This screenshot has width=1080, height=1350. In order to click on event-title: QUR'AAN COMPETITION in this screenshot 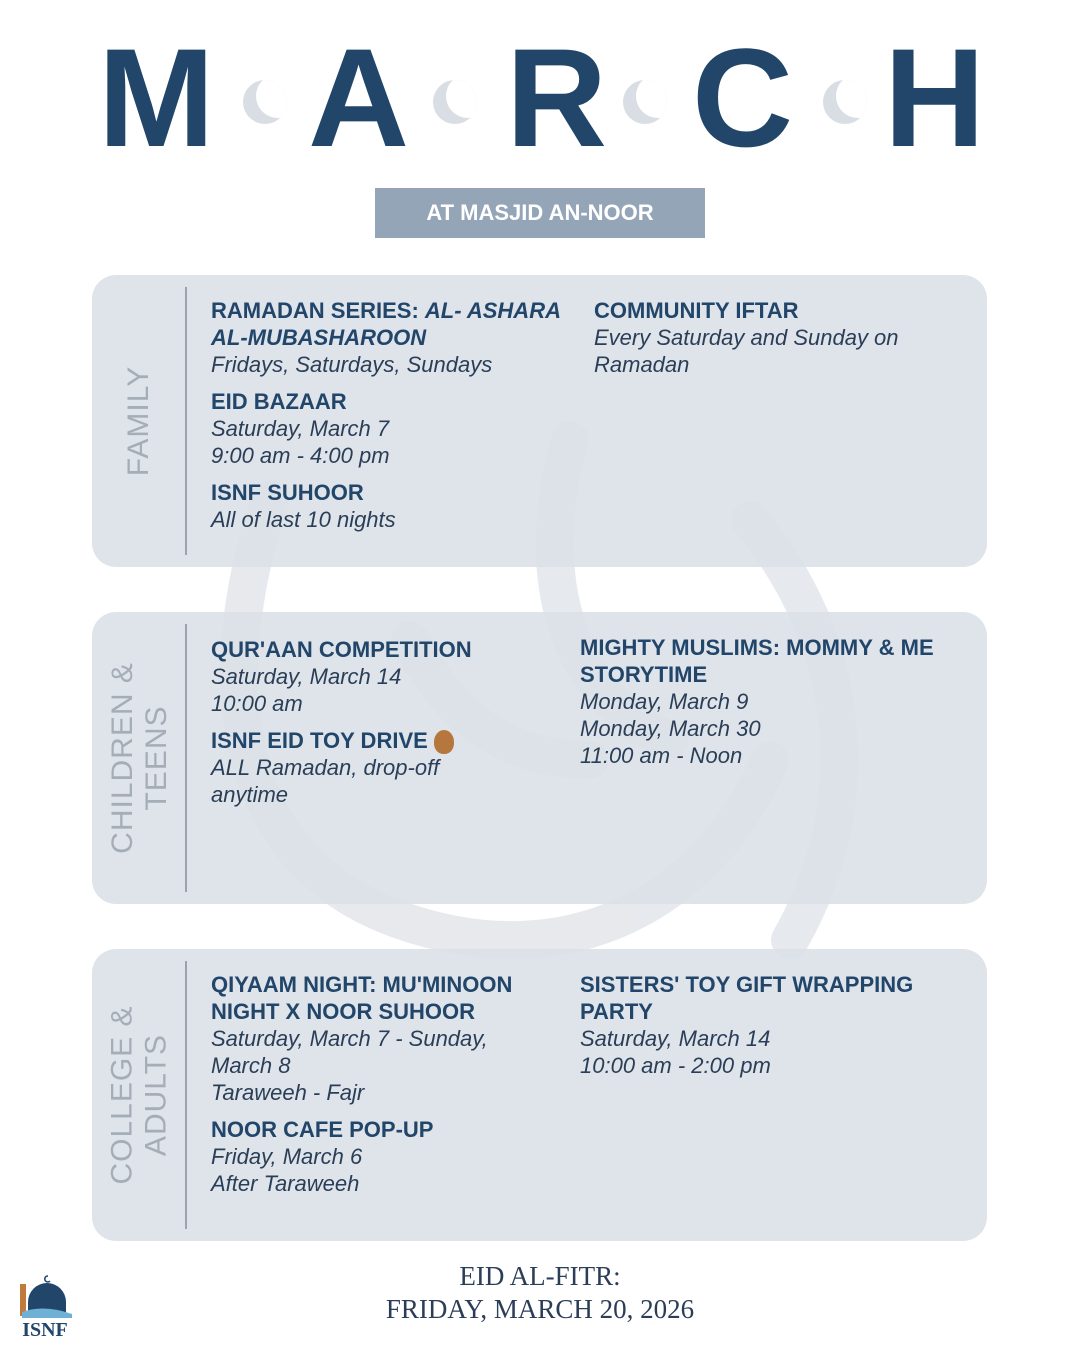, I will do `click(341, 649)`.